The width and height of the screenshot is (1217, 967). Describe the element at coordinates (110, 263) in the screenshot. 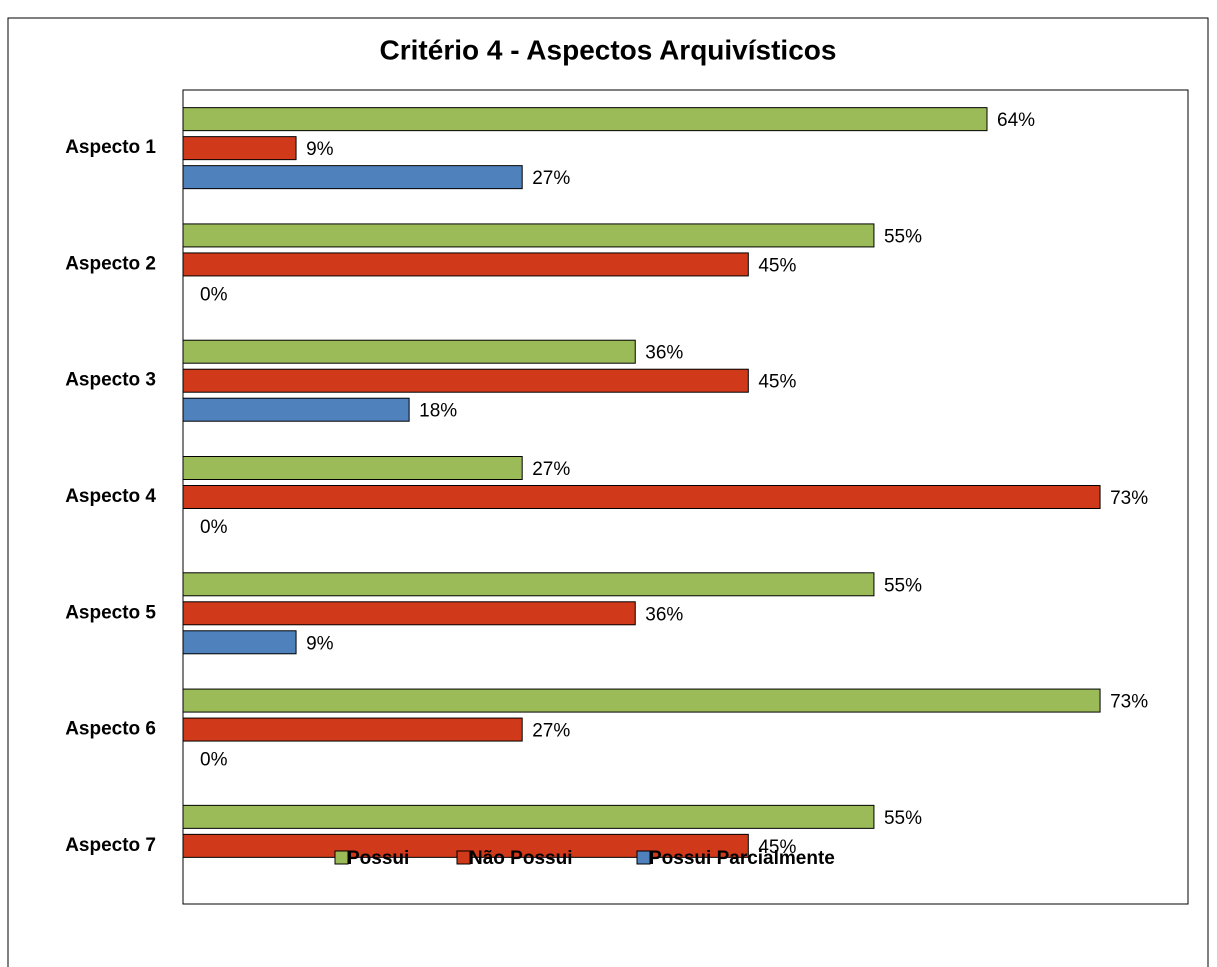

I see `y-tick-label: Aspecto 2` at that location.